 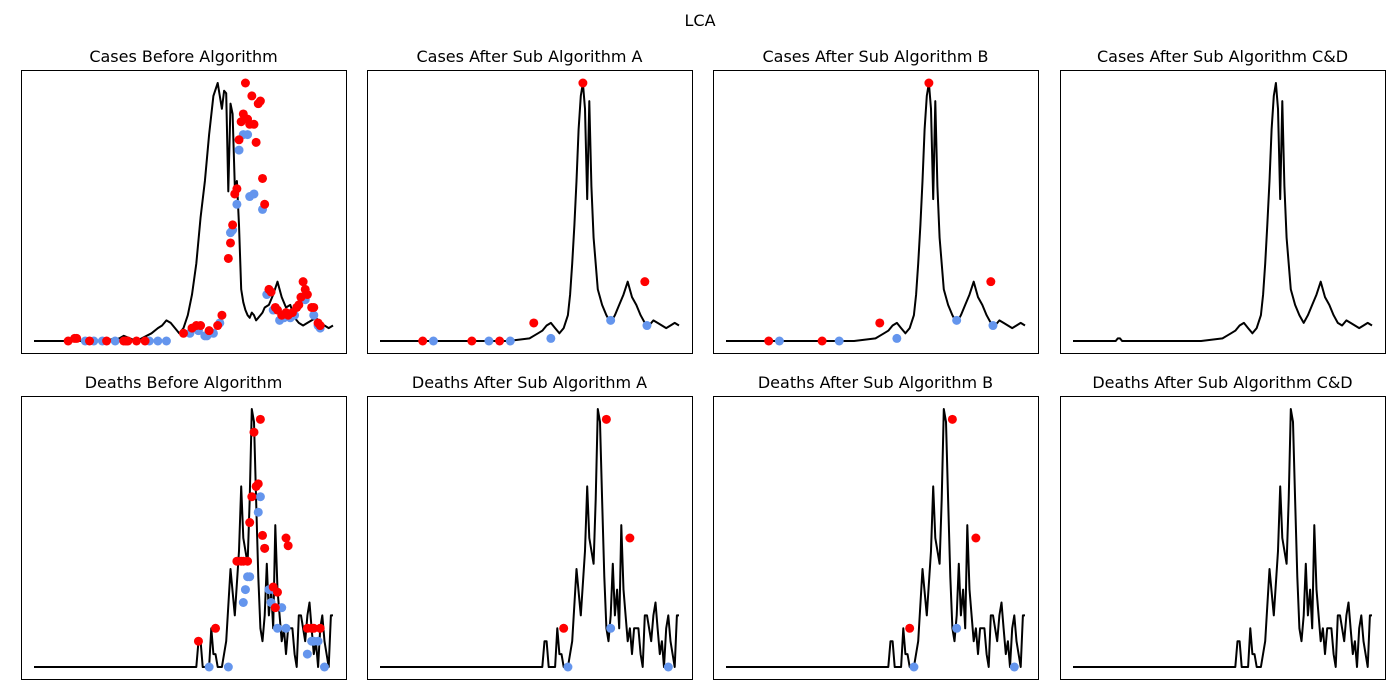 I want to click on subplot-2: Cases After Sub Algorithm A, so click(x=530, y=200).